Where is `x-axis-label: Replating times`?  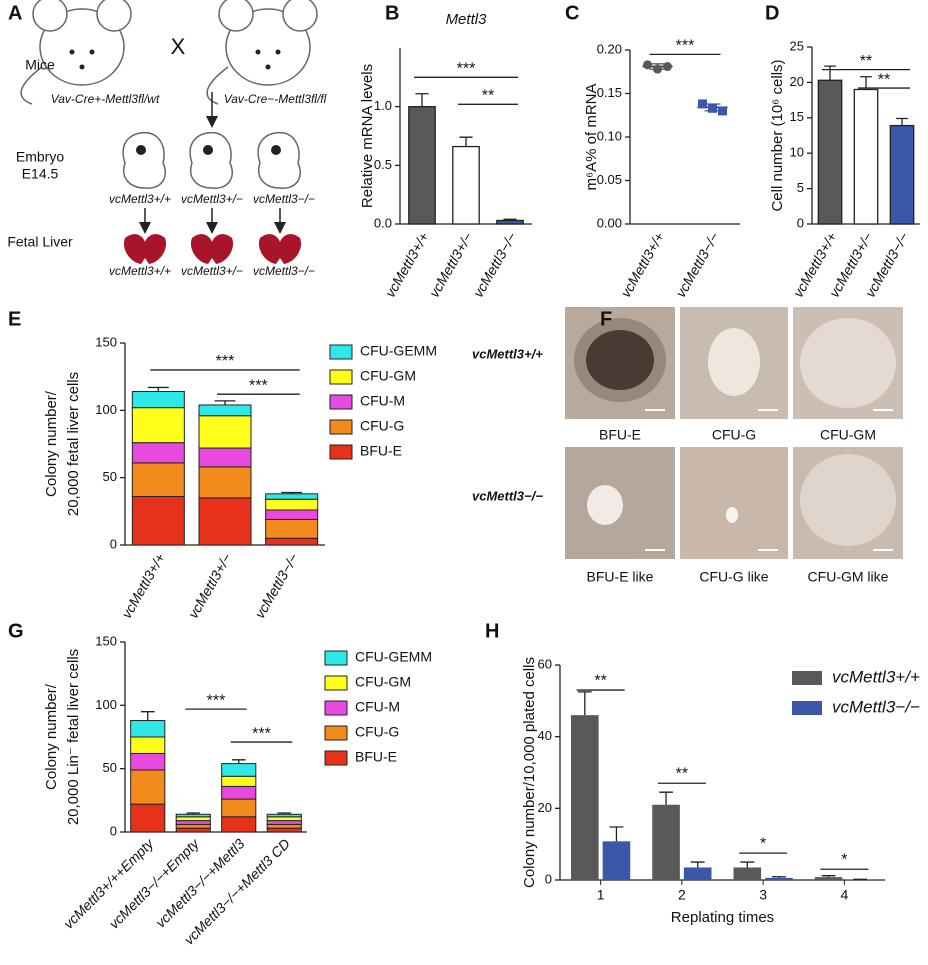 x-axis-label: Replating times is located at coordinates (722, 917).